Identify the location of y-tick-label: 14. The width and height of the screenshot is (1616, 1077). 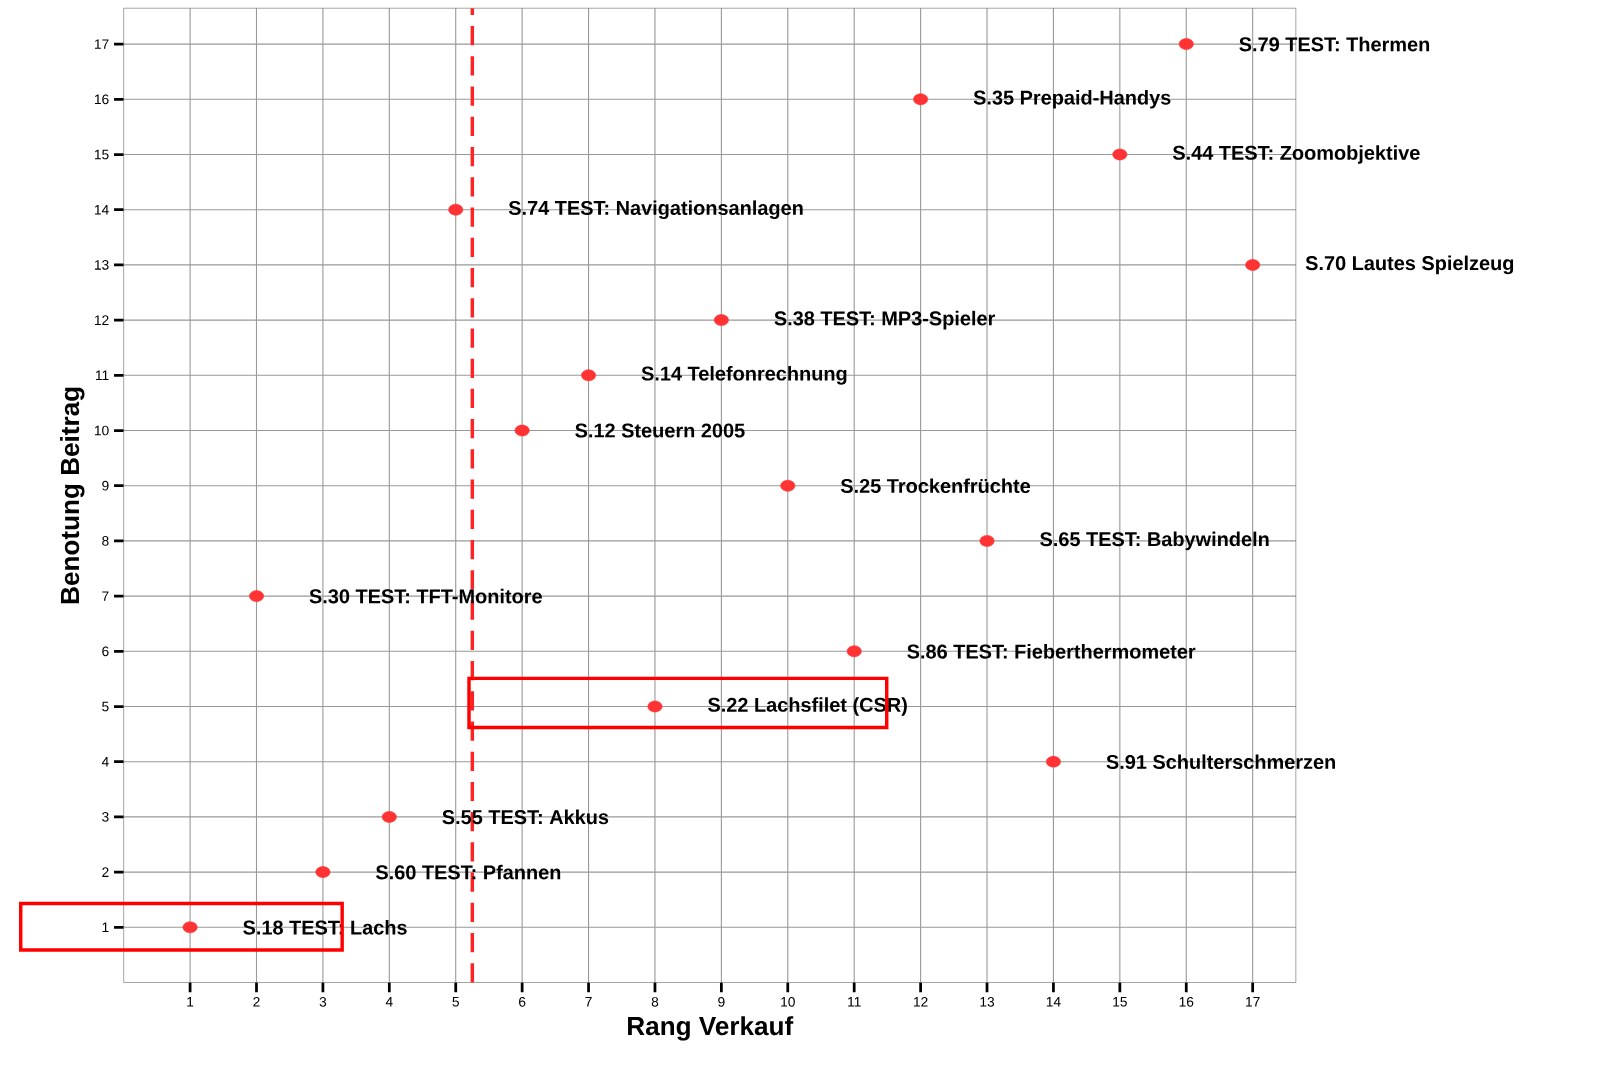
(101, 209).